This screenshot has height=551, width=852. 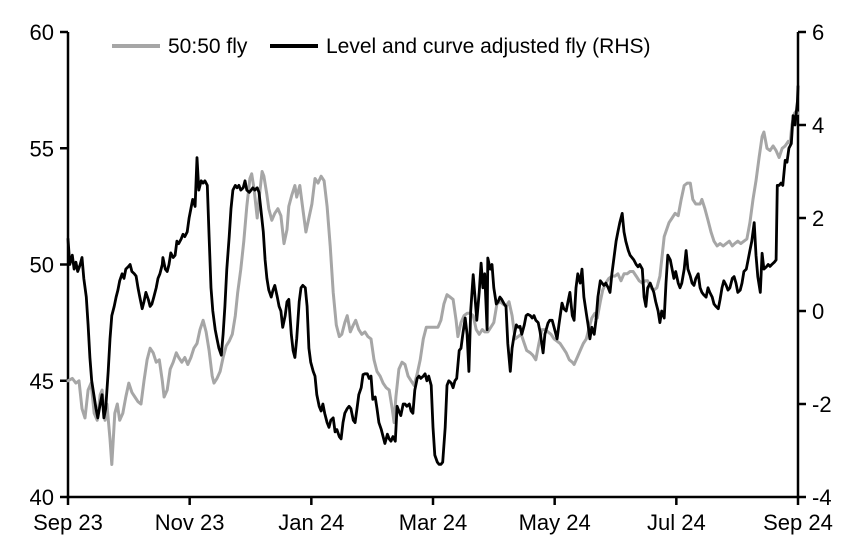 What do you see at coordinates (822, 497) in the screenshot?
I see `right-axis-tick-label: -4` at bounding box center [822, 497].